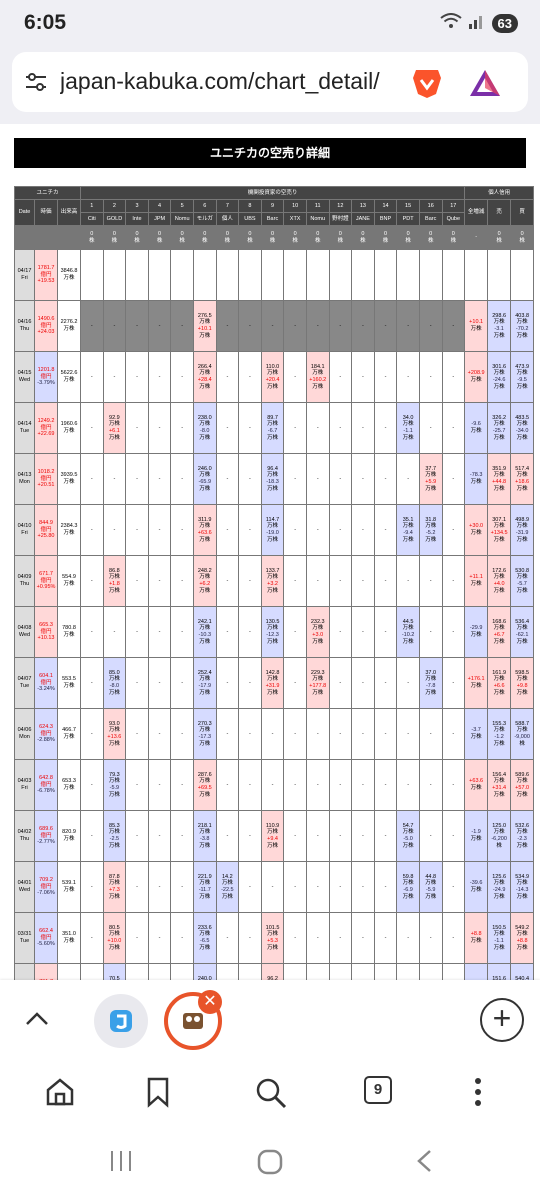  Describe the element at coordinates (408, 635) in the screenshot. I see `cell-line: -10.2` at that location.